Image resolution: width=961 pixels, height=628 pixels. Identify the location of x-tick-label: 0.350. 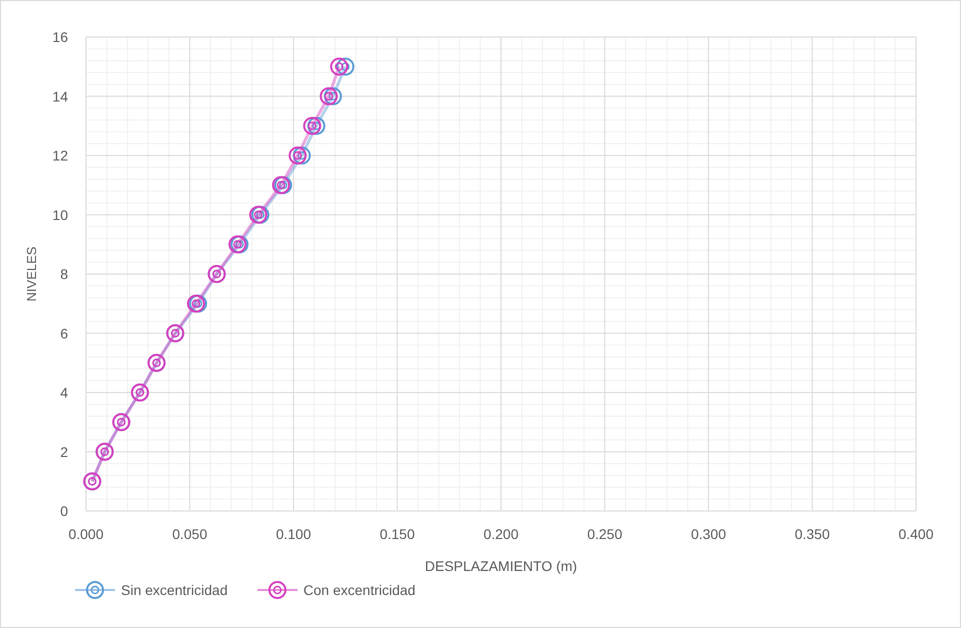
(812, 534).